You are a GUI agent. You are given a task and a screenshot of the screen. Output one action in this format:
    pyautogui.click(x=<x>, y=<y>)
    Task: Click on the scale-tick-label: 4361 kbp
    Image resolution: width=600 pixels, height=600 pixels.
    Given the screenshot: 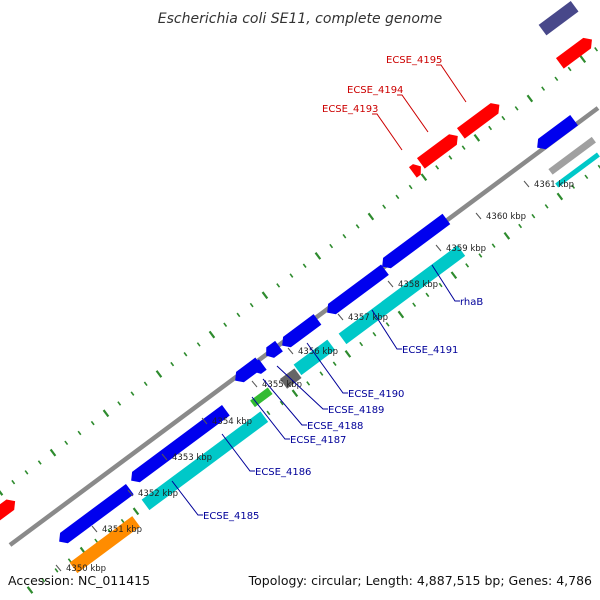 What is the action you would take?
    pyautogui.click(x=554, y=185)
    